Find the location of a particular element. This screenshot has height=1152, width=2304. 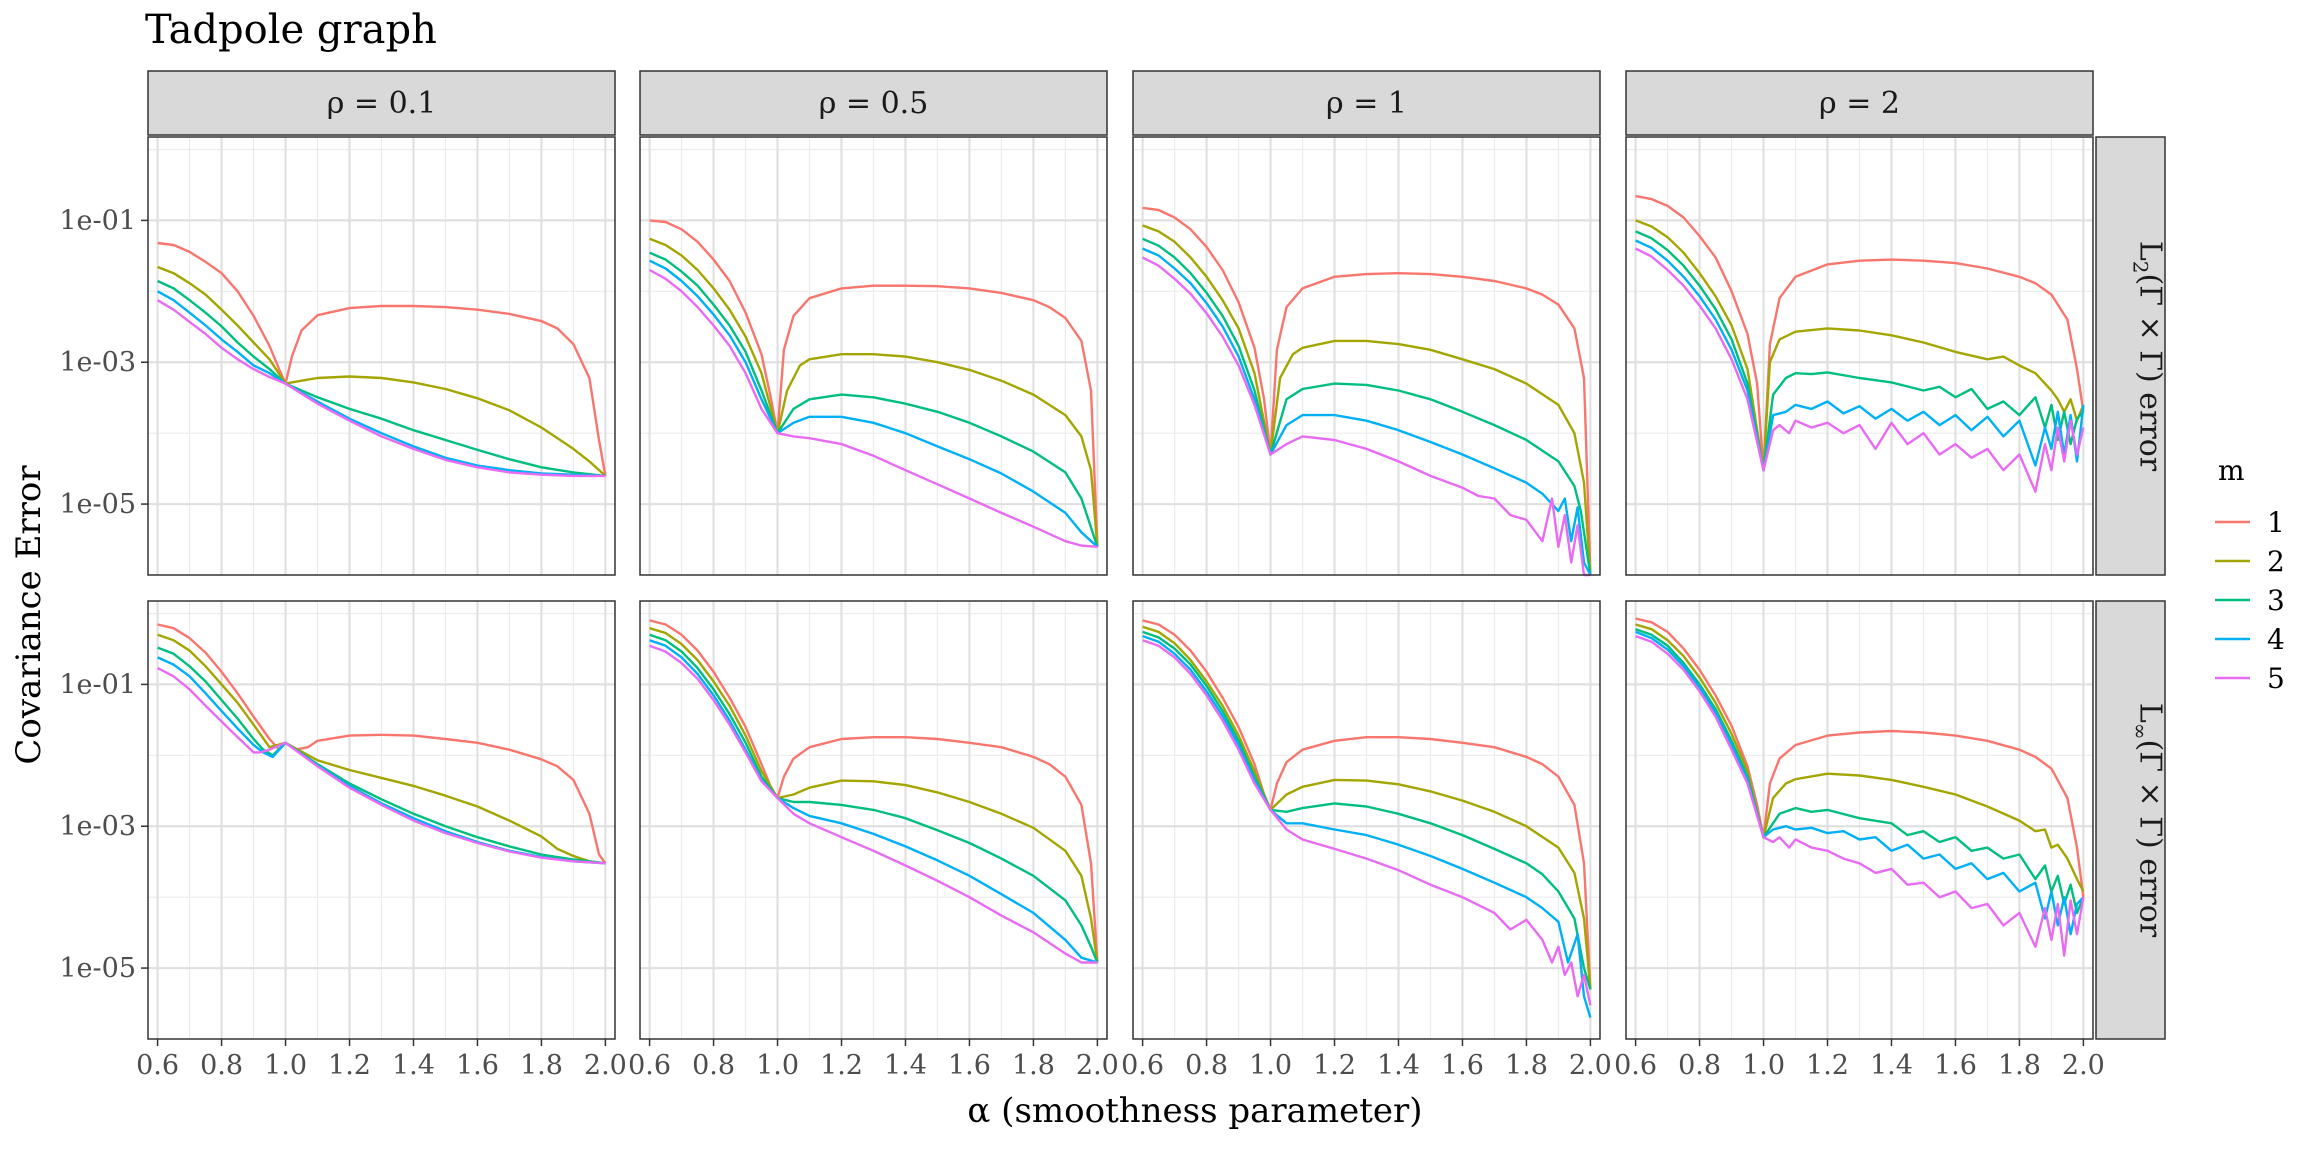

row-strip-label: L∞(Γ × Γ) error is located at coordinates (2148, 820).